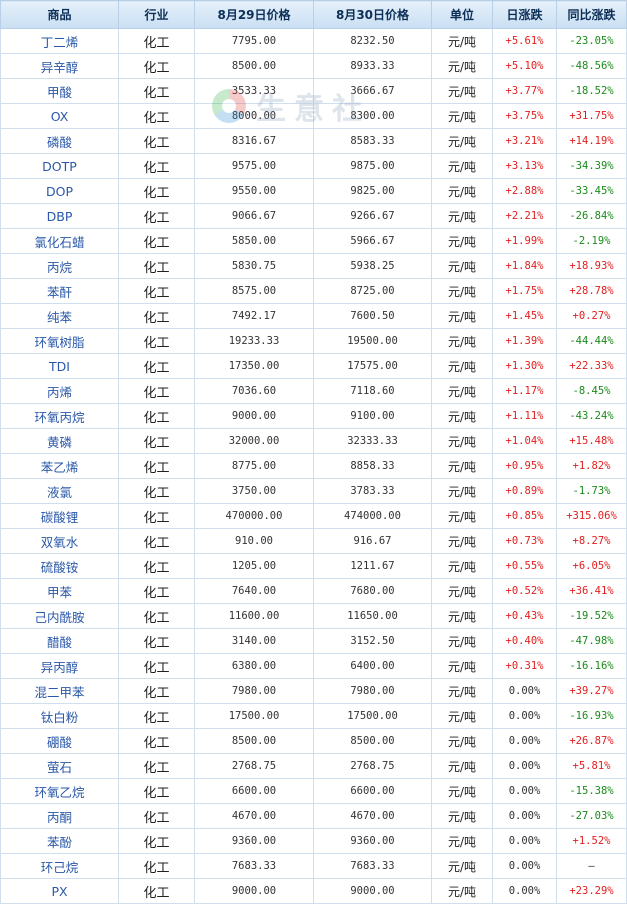 This screenshot has height=904, width=627. Describe the element at coordinates (254, 41) in the screenshot. I see `price-aug29-cell: 7795.00` at that location.